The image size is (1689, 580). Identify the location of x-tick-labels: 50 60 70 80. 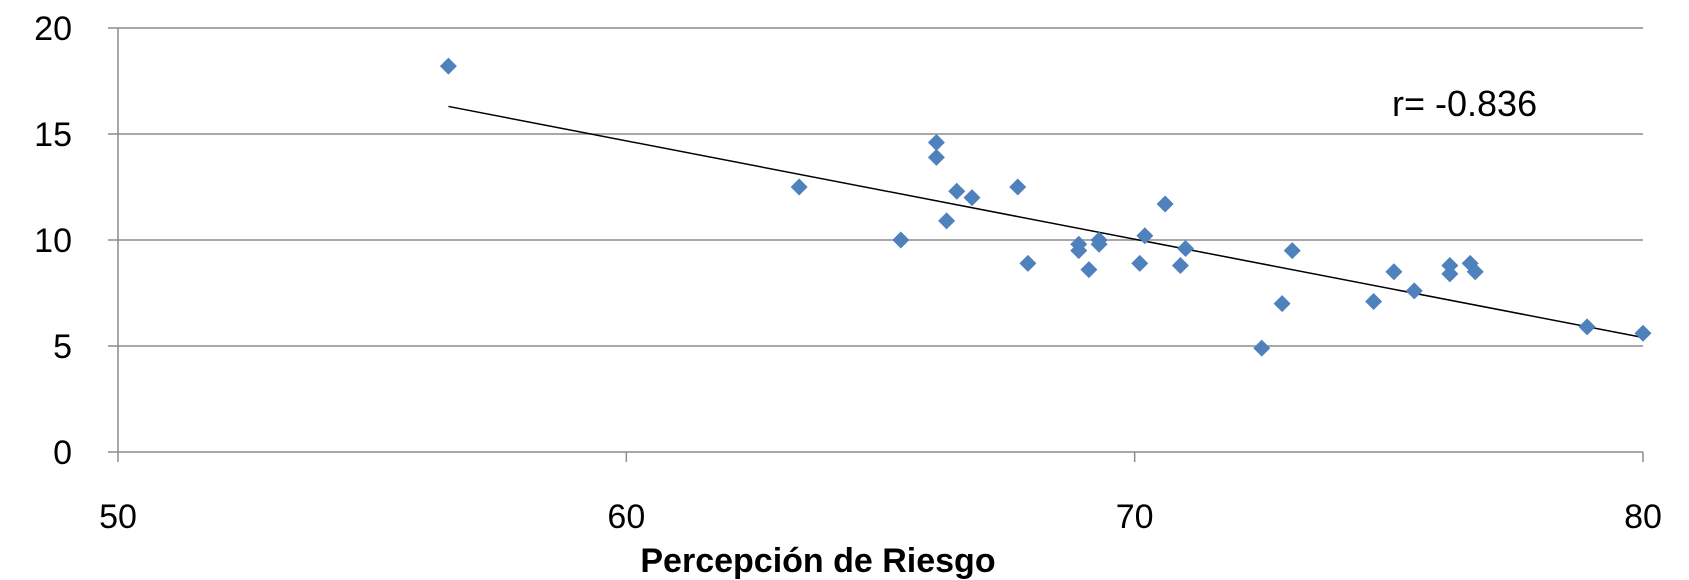
(880, 517).